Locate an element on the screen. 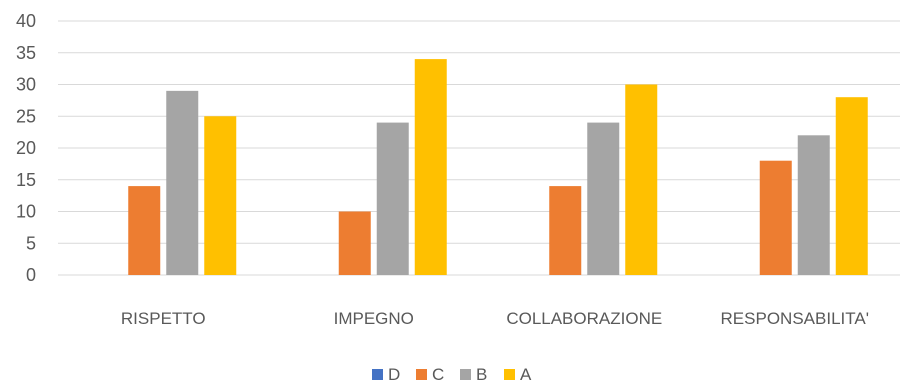  y-tick-label: 15 is located at coordinates (26, 180).